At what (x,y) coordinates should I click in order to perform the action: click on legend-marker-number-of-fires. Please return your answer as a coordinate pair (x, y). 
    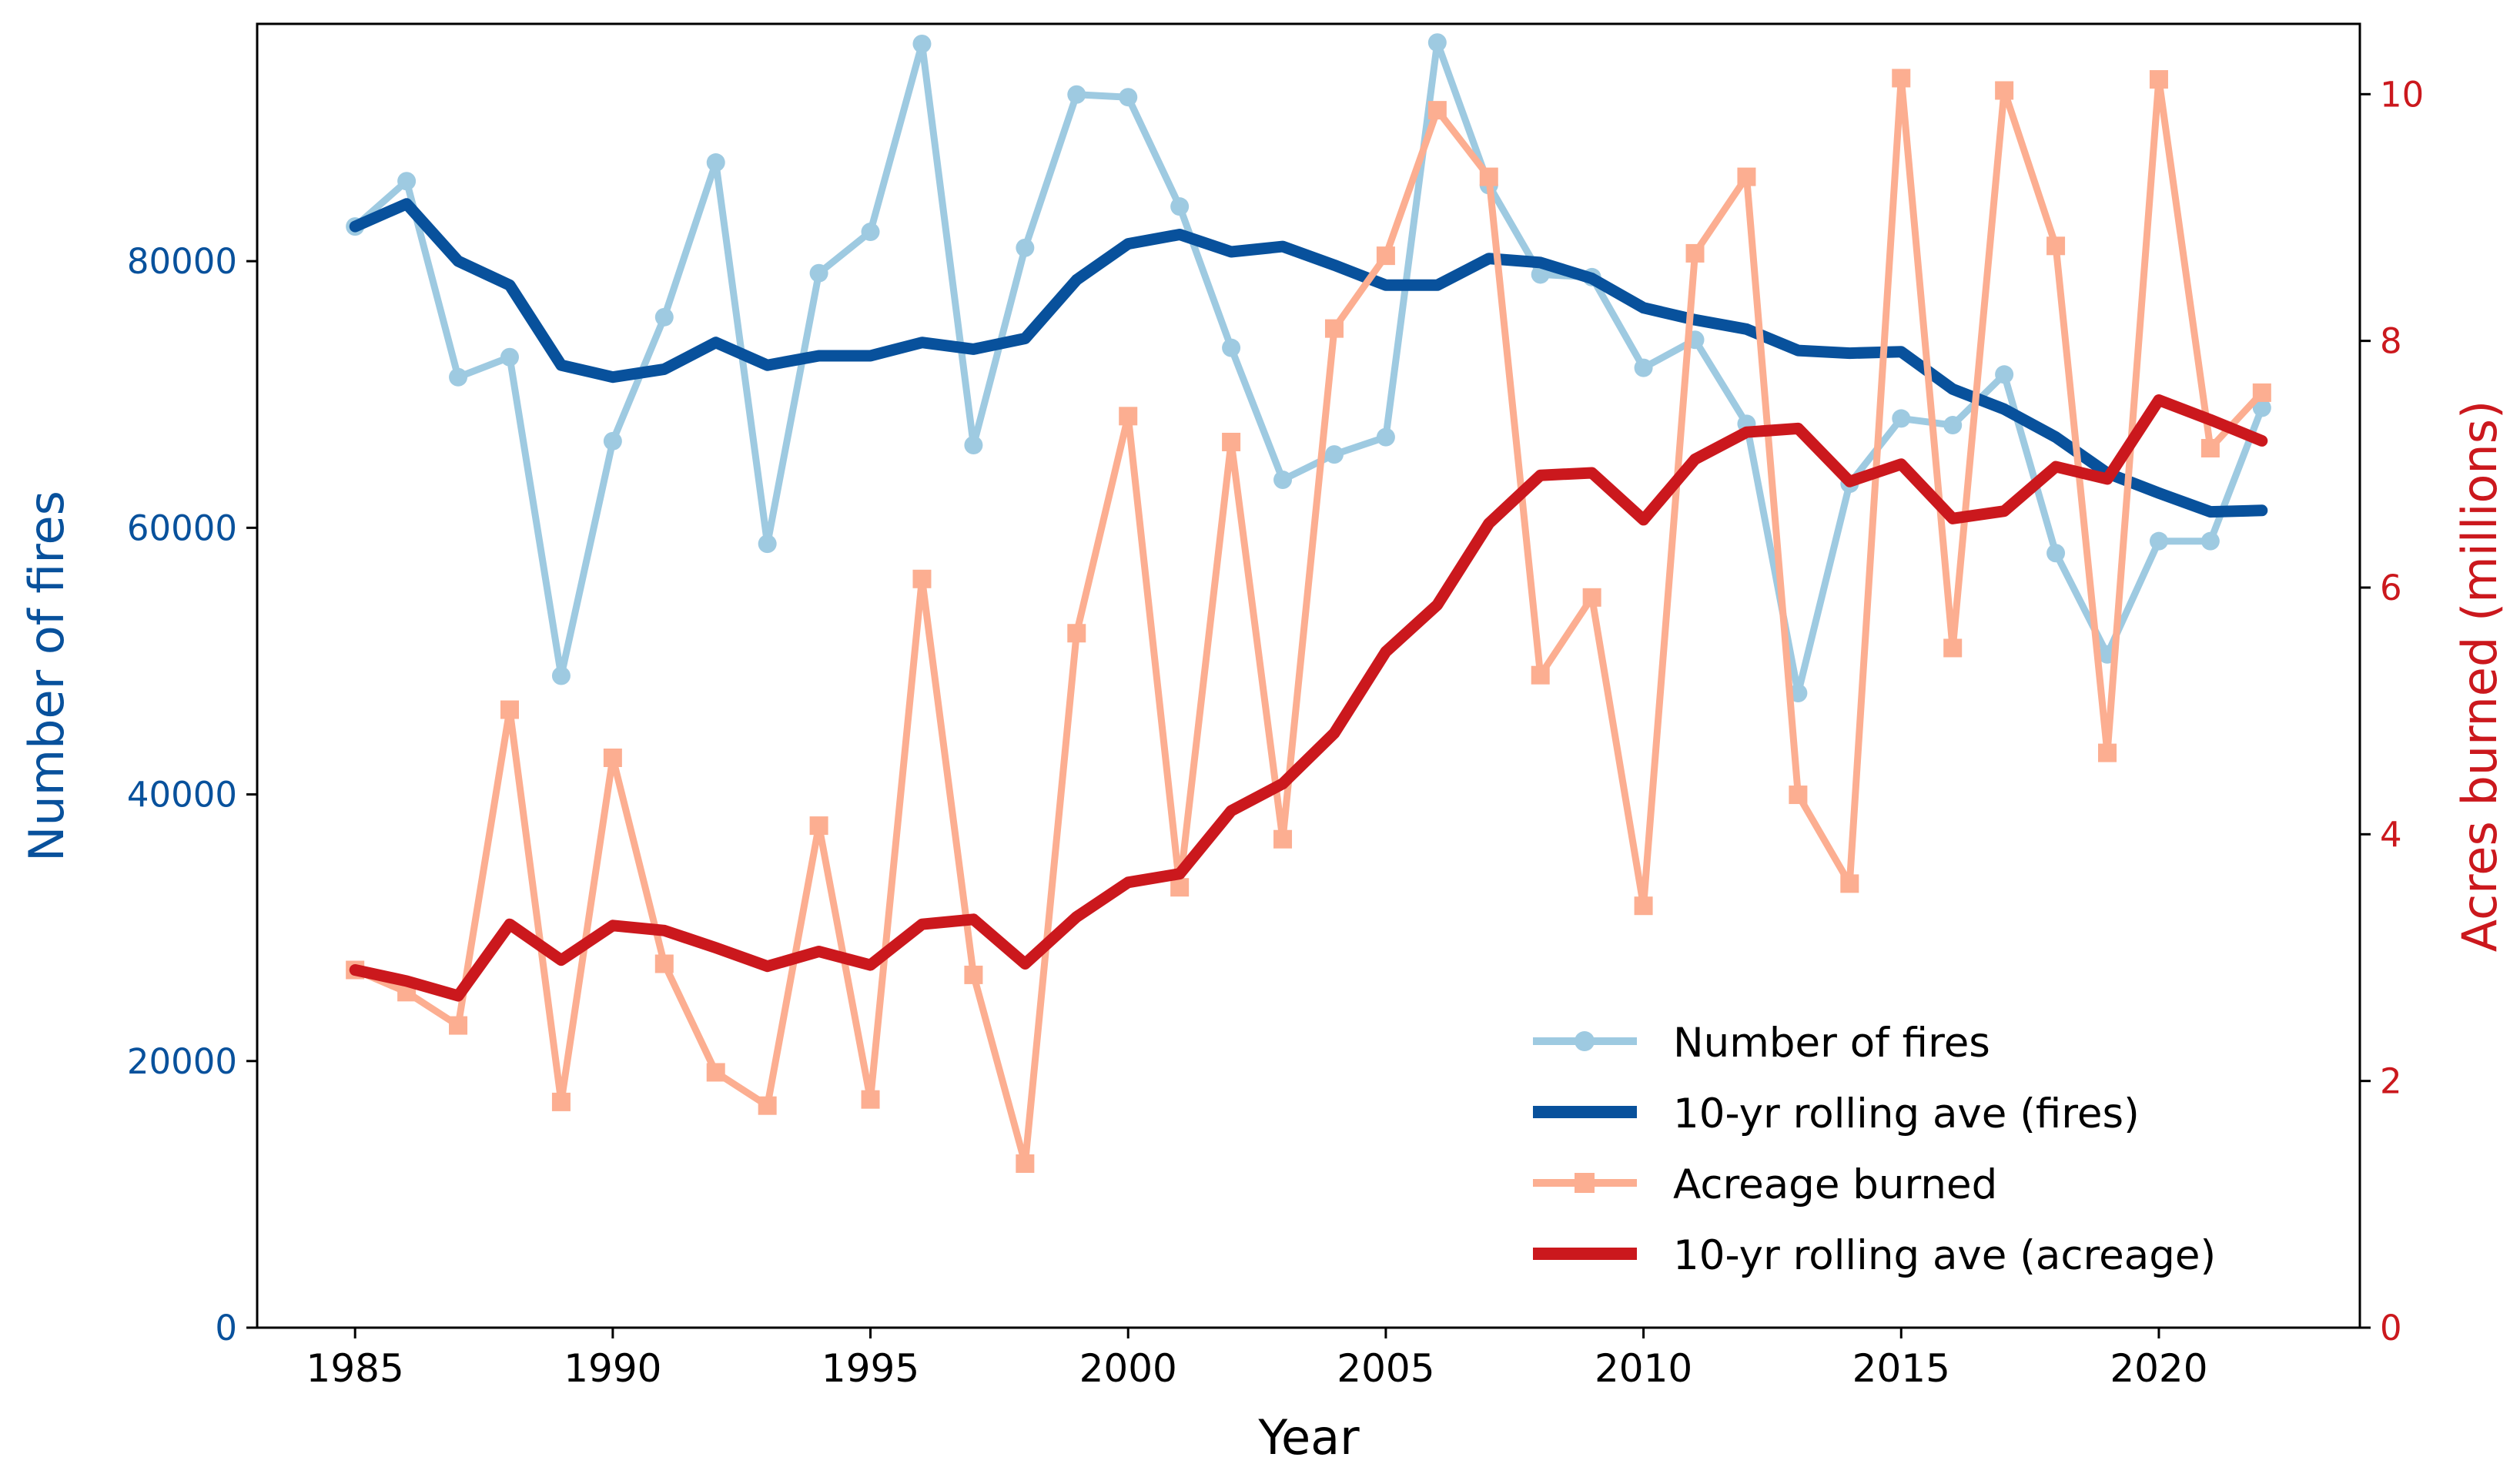
    Looking at the image, I should click on (1585, 1041).